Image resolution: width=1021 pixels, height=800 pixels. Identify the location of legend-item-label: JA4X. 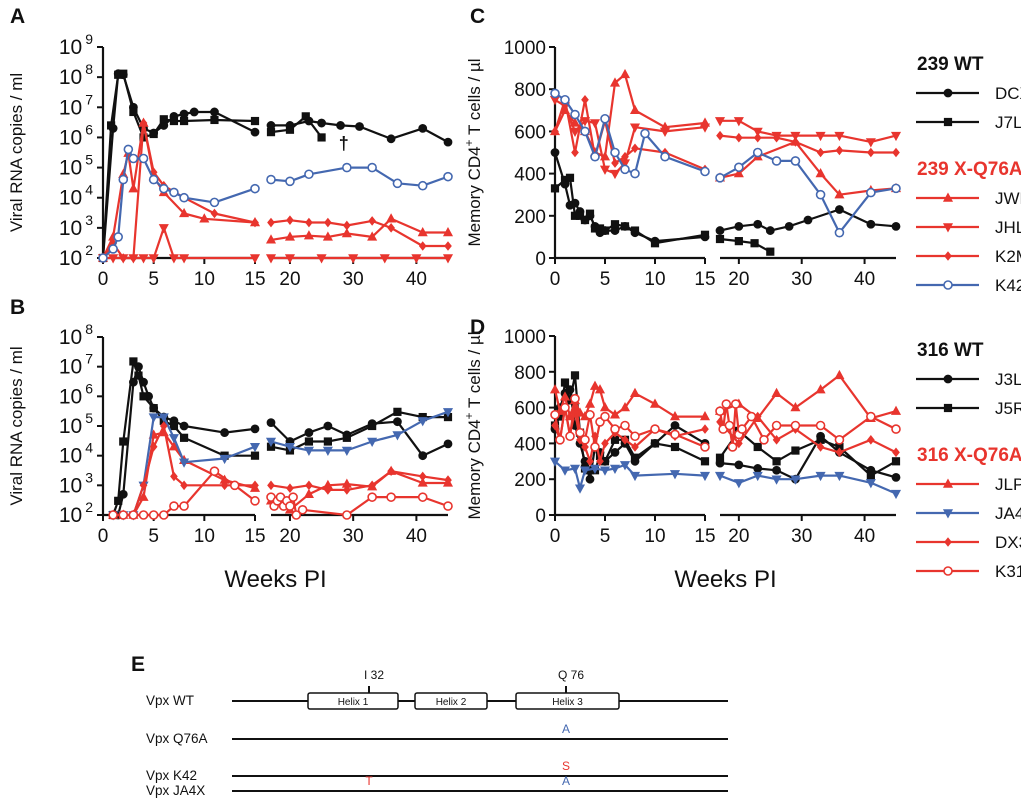
(1008, 513).